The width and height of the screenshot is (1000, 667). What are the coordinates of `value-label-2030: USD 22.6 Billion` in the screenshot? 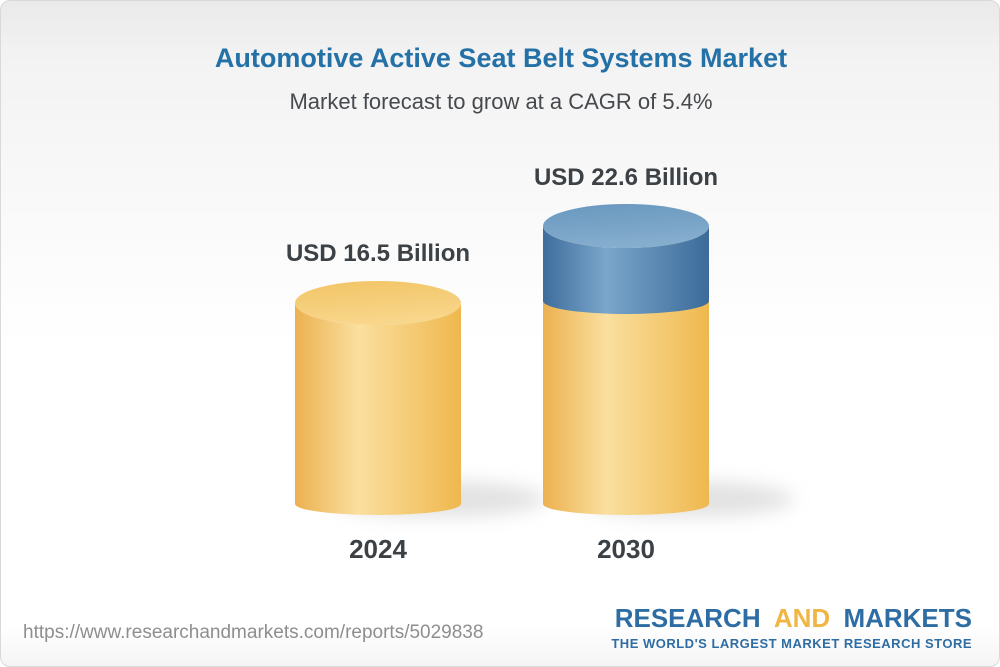 It's located at (626, 177).